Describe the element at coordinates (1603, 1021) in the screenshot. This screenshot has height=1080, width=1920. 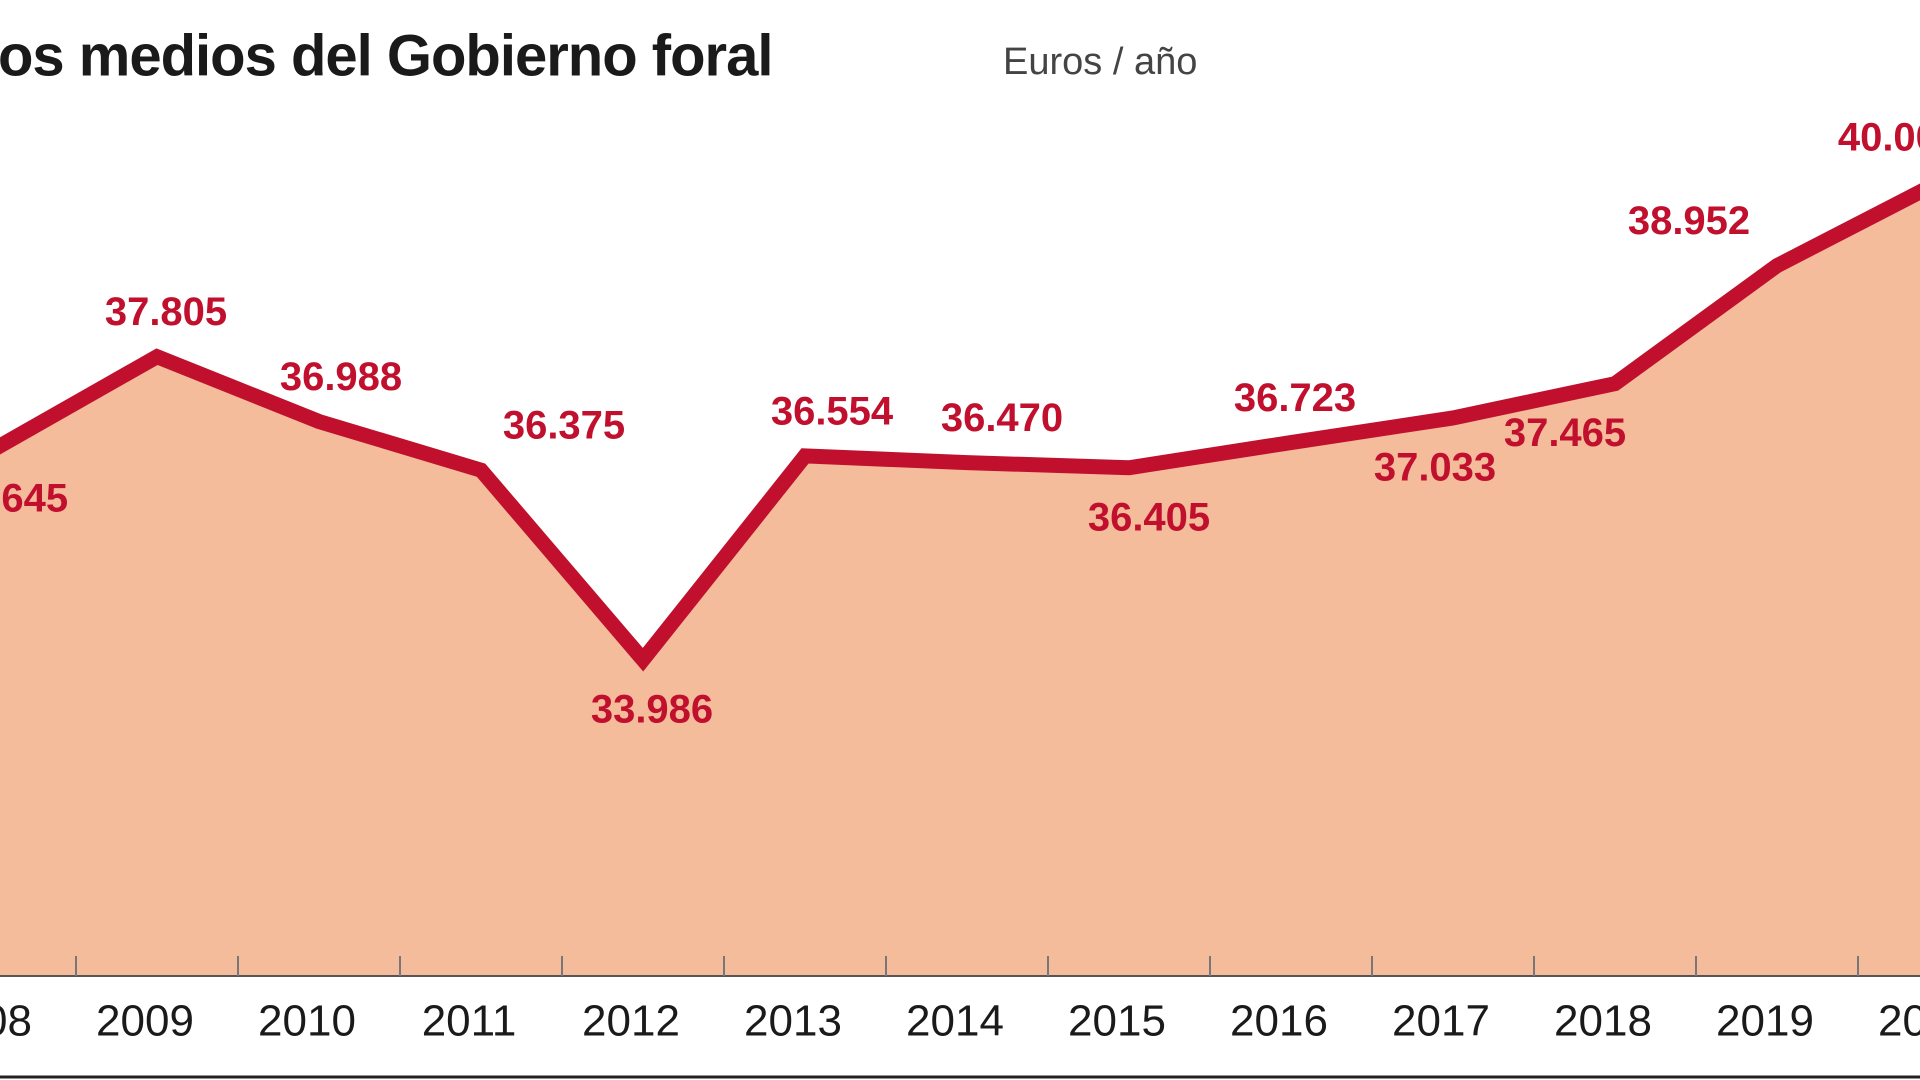
I see `x-tick-label: 2018` at that location.